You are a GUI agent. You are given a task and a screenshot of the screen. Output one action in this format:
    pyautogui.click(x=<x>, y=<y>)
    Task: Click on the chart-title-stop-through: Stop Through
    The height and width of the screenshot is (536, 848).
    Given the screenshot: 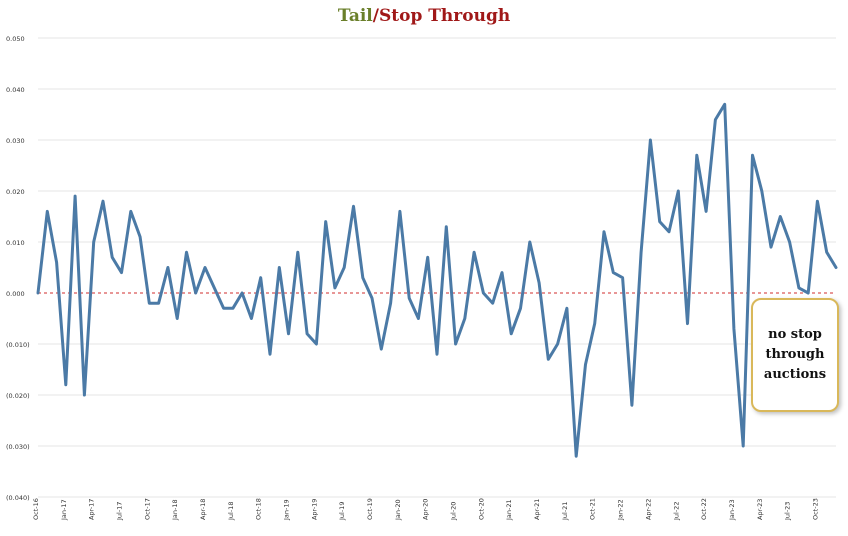 What is the action you would take?
    pyautogui.click(x=445, y=16)
    